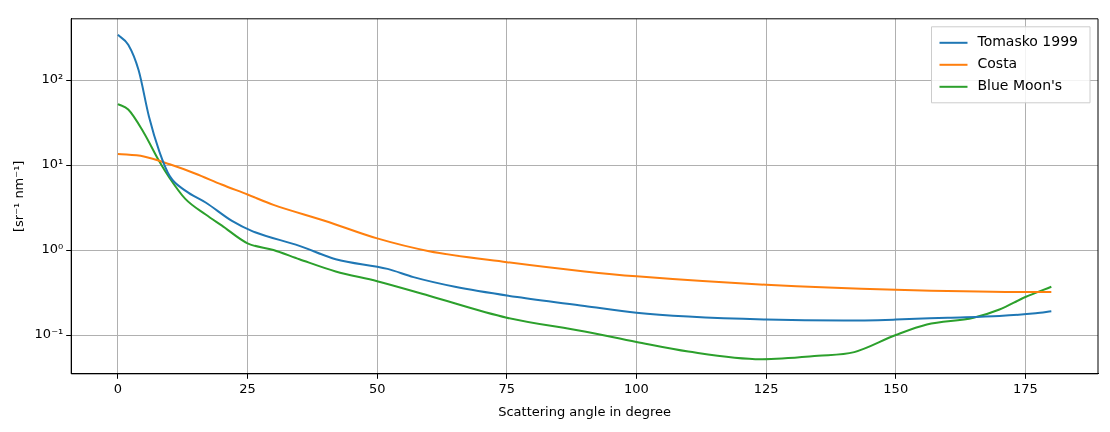 The height and width of the screenshot is (432, 1110). What do you see at coordinates (19, 196) in the screenshot?
I see `y-axis-title: [sr⁻¹ nm⁻¹]` at bounding box center [19, 196].